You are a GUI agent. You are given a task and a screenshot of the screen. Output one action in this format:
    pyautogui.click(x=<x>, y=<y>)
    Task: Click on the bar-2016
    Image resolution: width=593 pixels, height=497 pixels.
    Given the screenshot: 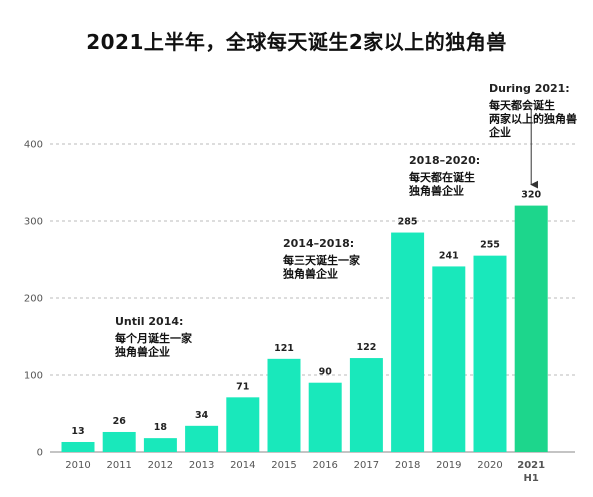 What is the action you would take?
    pyautogui.click(x=325, y=417)
    